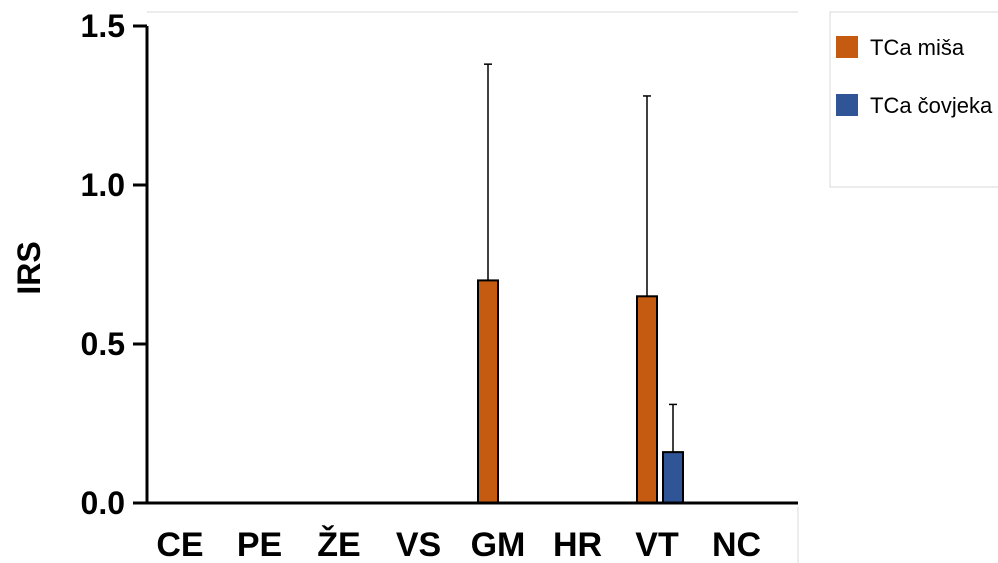  Describe the element at coordinates (847, 105) in the screenshot. I see `legend-swatch-tca-covjeka` at that location.